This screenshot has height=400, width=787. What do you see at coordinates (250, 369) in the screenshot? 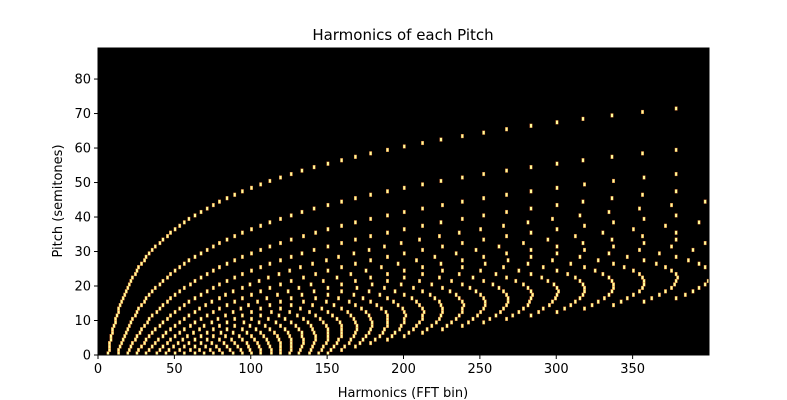
I see `x-tick-label: 100` at bounding box center [250, 369].